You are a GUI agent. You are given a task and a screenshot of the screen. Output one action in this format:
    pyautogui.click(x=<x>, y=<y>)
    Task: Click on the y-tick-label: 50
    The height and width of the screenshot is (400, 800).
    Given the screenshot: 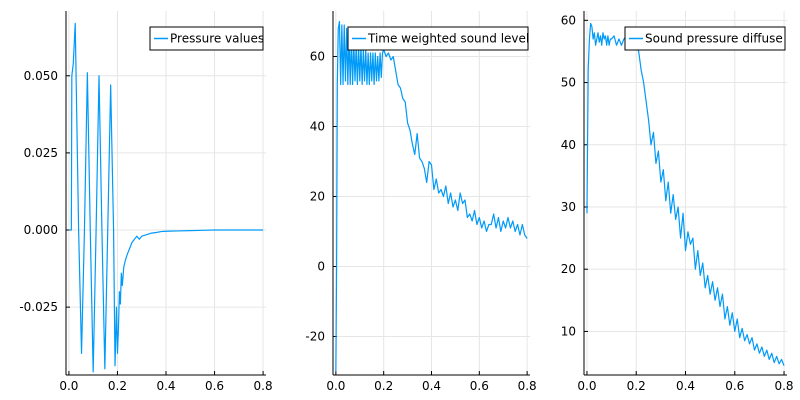 What is the action you would take?
    pyautogui.click(x=568, y=83)
    